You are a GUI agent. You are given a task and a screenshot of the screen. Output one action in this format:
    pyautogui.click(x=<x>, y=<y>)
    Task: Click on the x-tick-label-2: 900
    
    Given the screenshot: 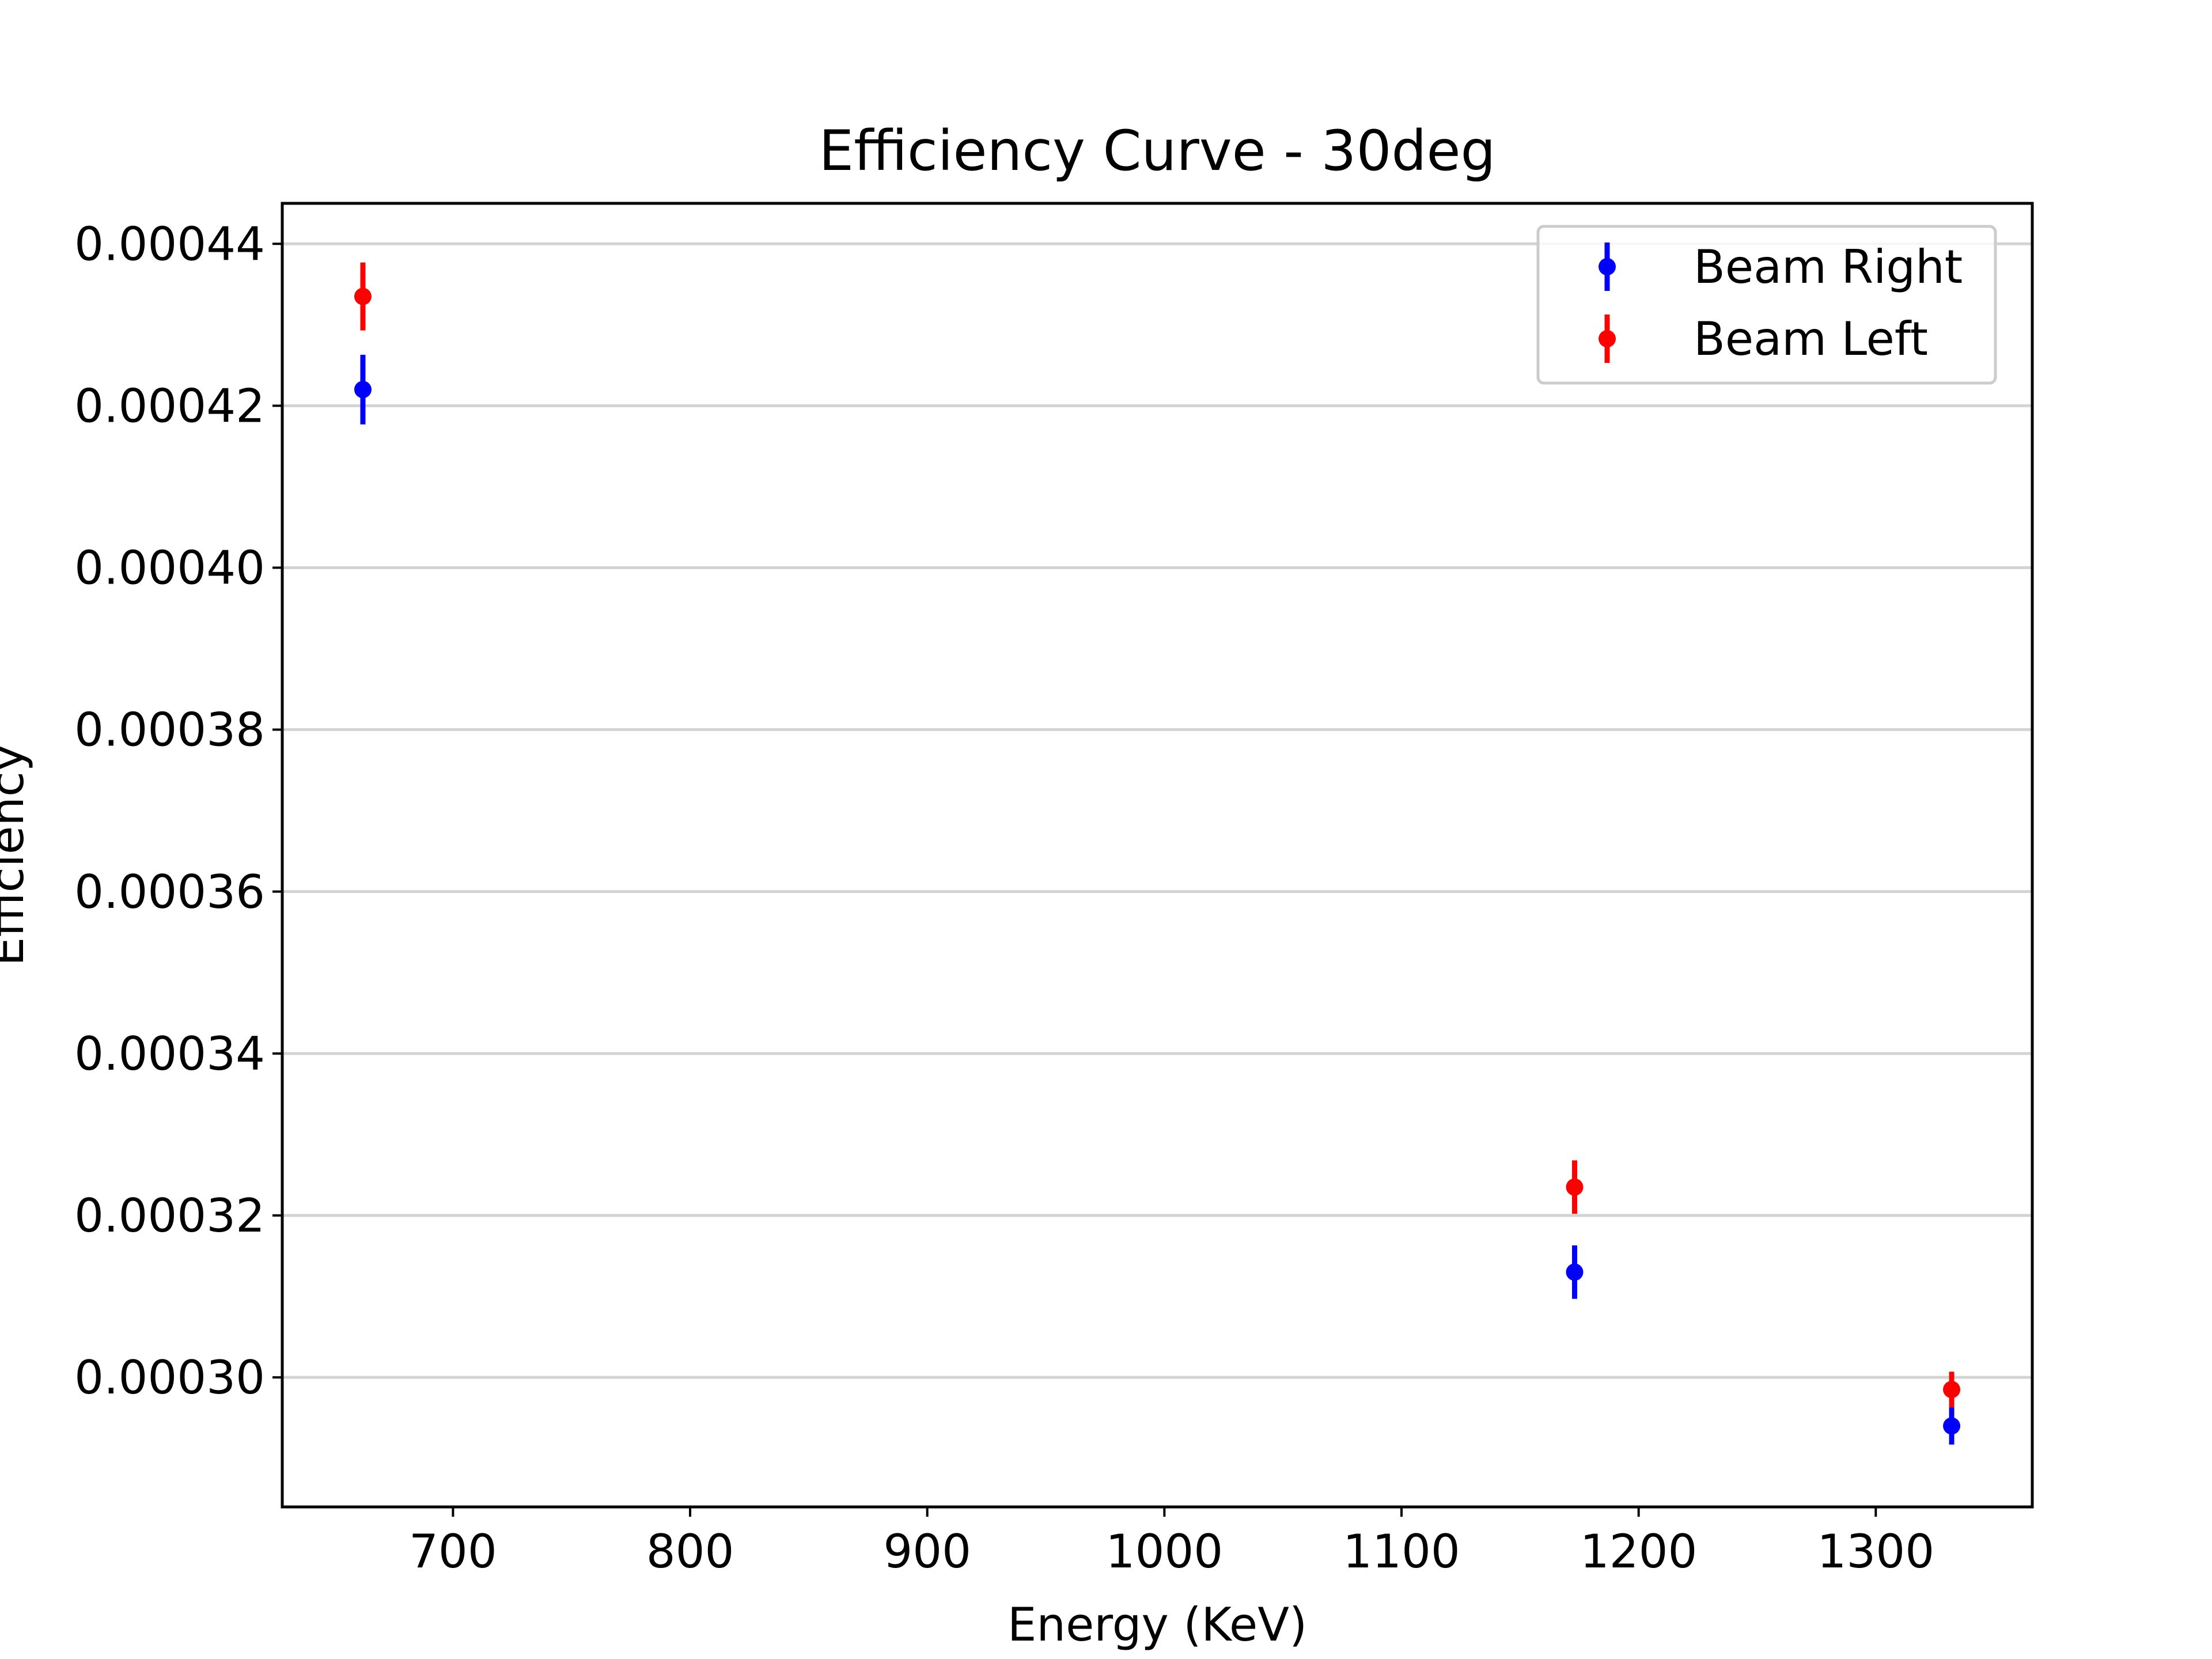 What is the action you would take?
    pyautogui.click(x=927, y=1551)
    